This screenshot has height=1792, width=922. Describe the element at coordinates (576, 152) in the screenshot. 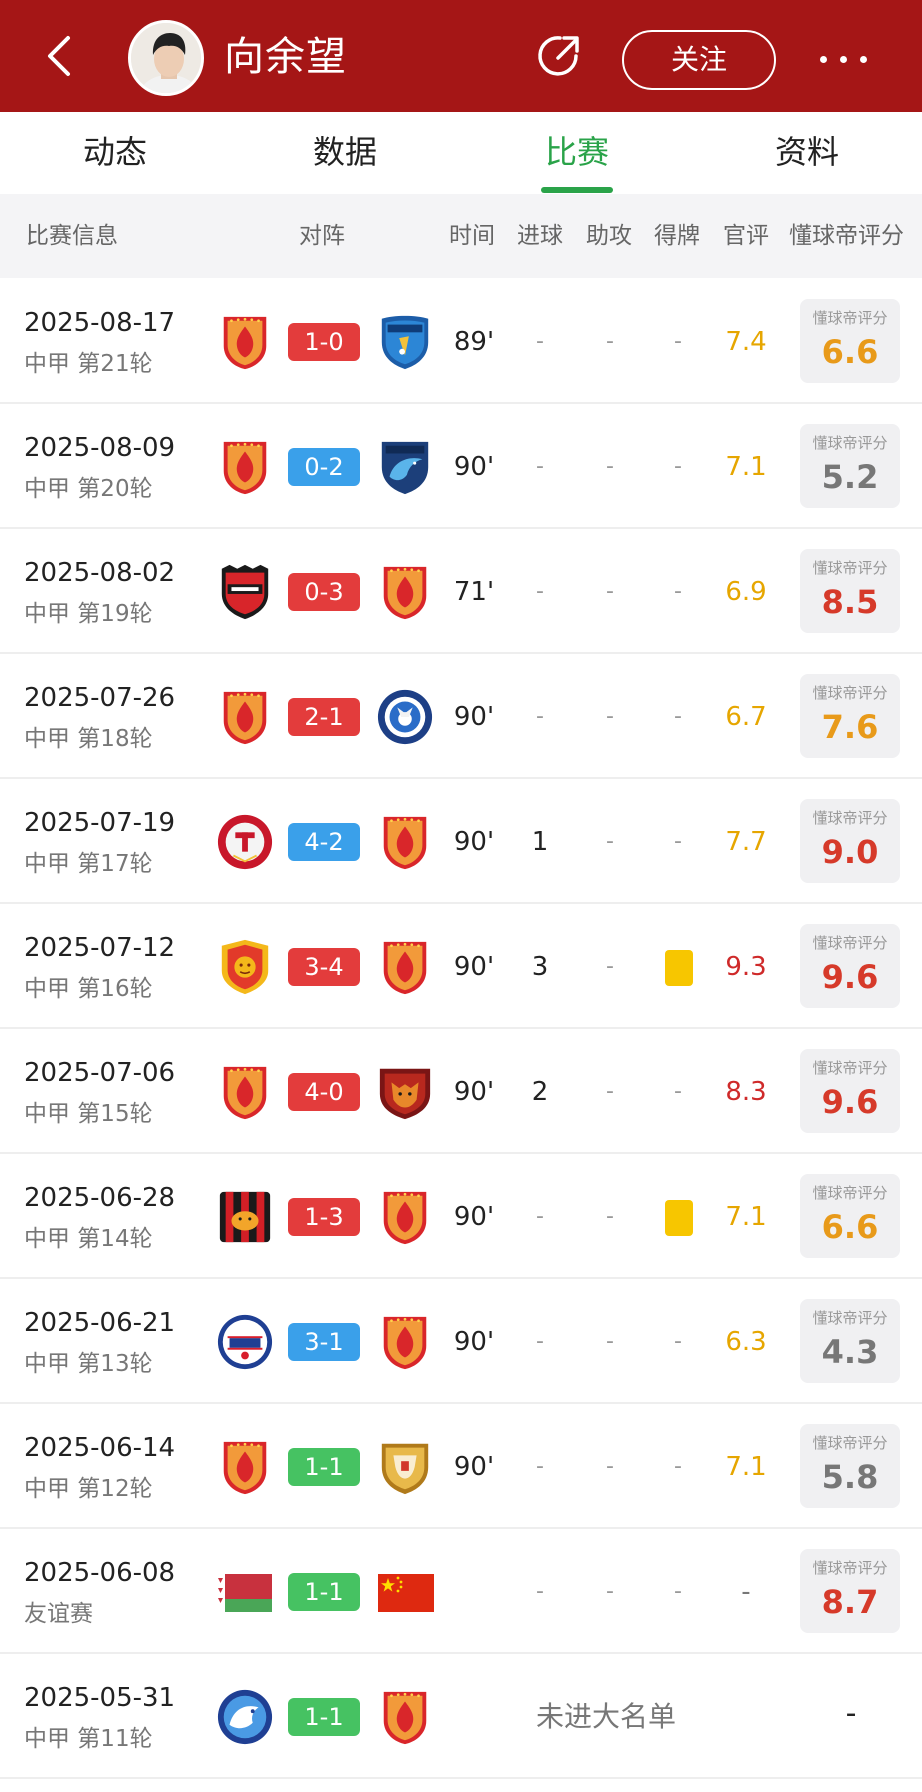

I see `tab-matches: 比赛` at that location.